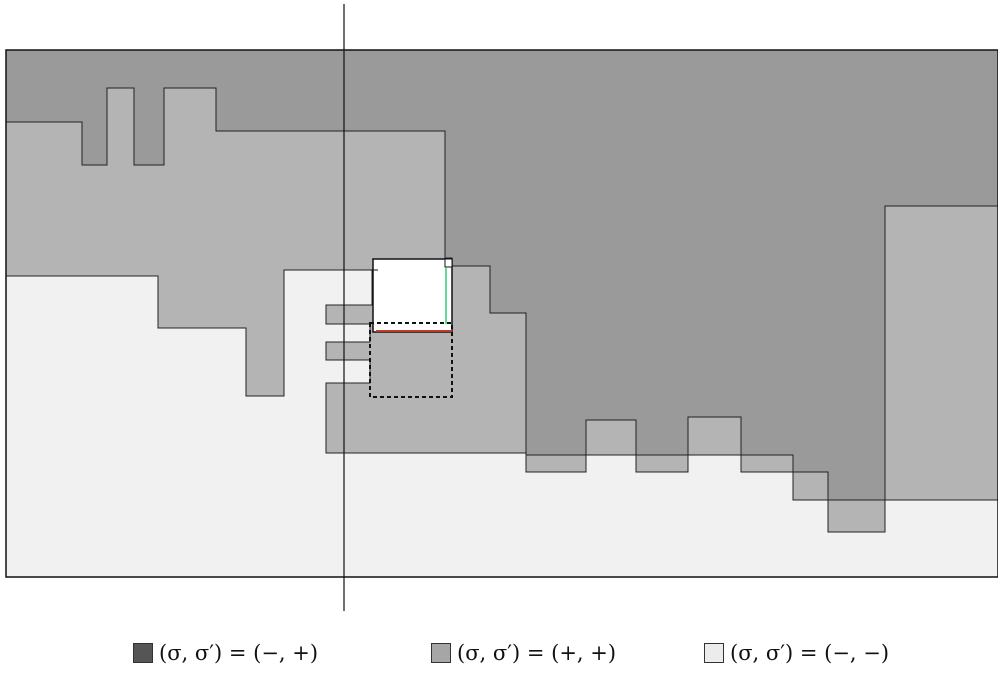 The image size is (998, 673). I want to click on legend-item-plus-plus: (σ, σ′) = (+, +), so click(523, 653).